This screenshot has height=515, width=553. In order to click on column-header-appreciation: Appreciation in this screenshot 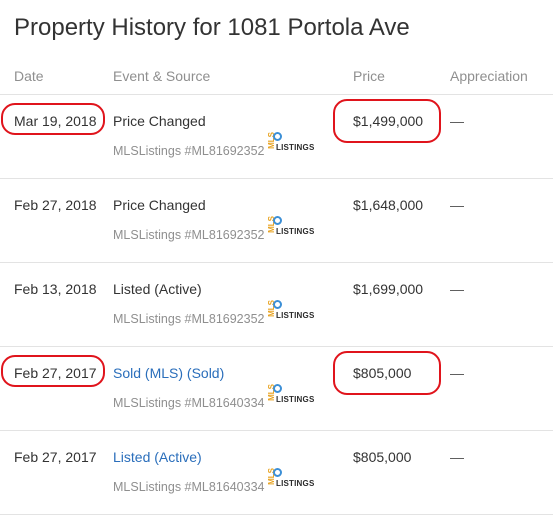, I will do `click(489, 76)`.